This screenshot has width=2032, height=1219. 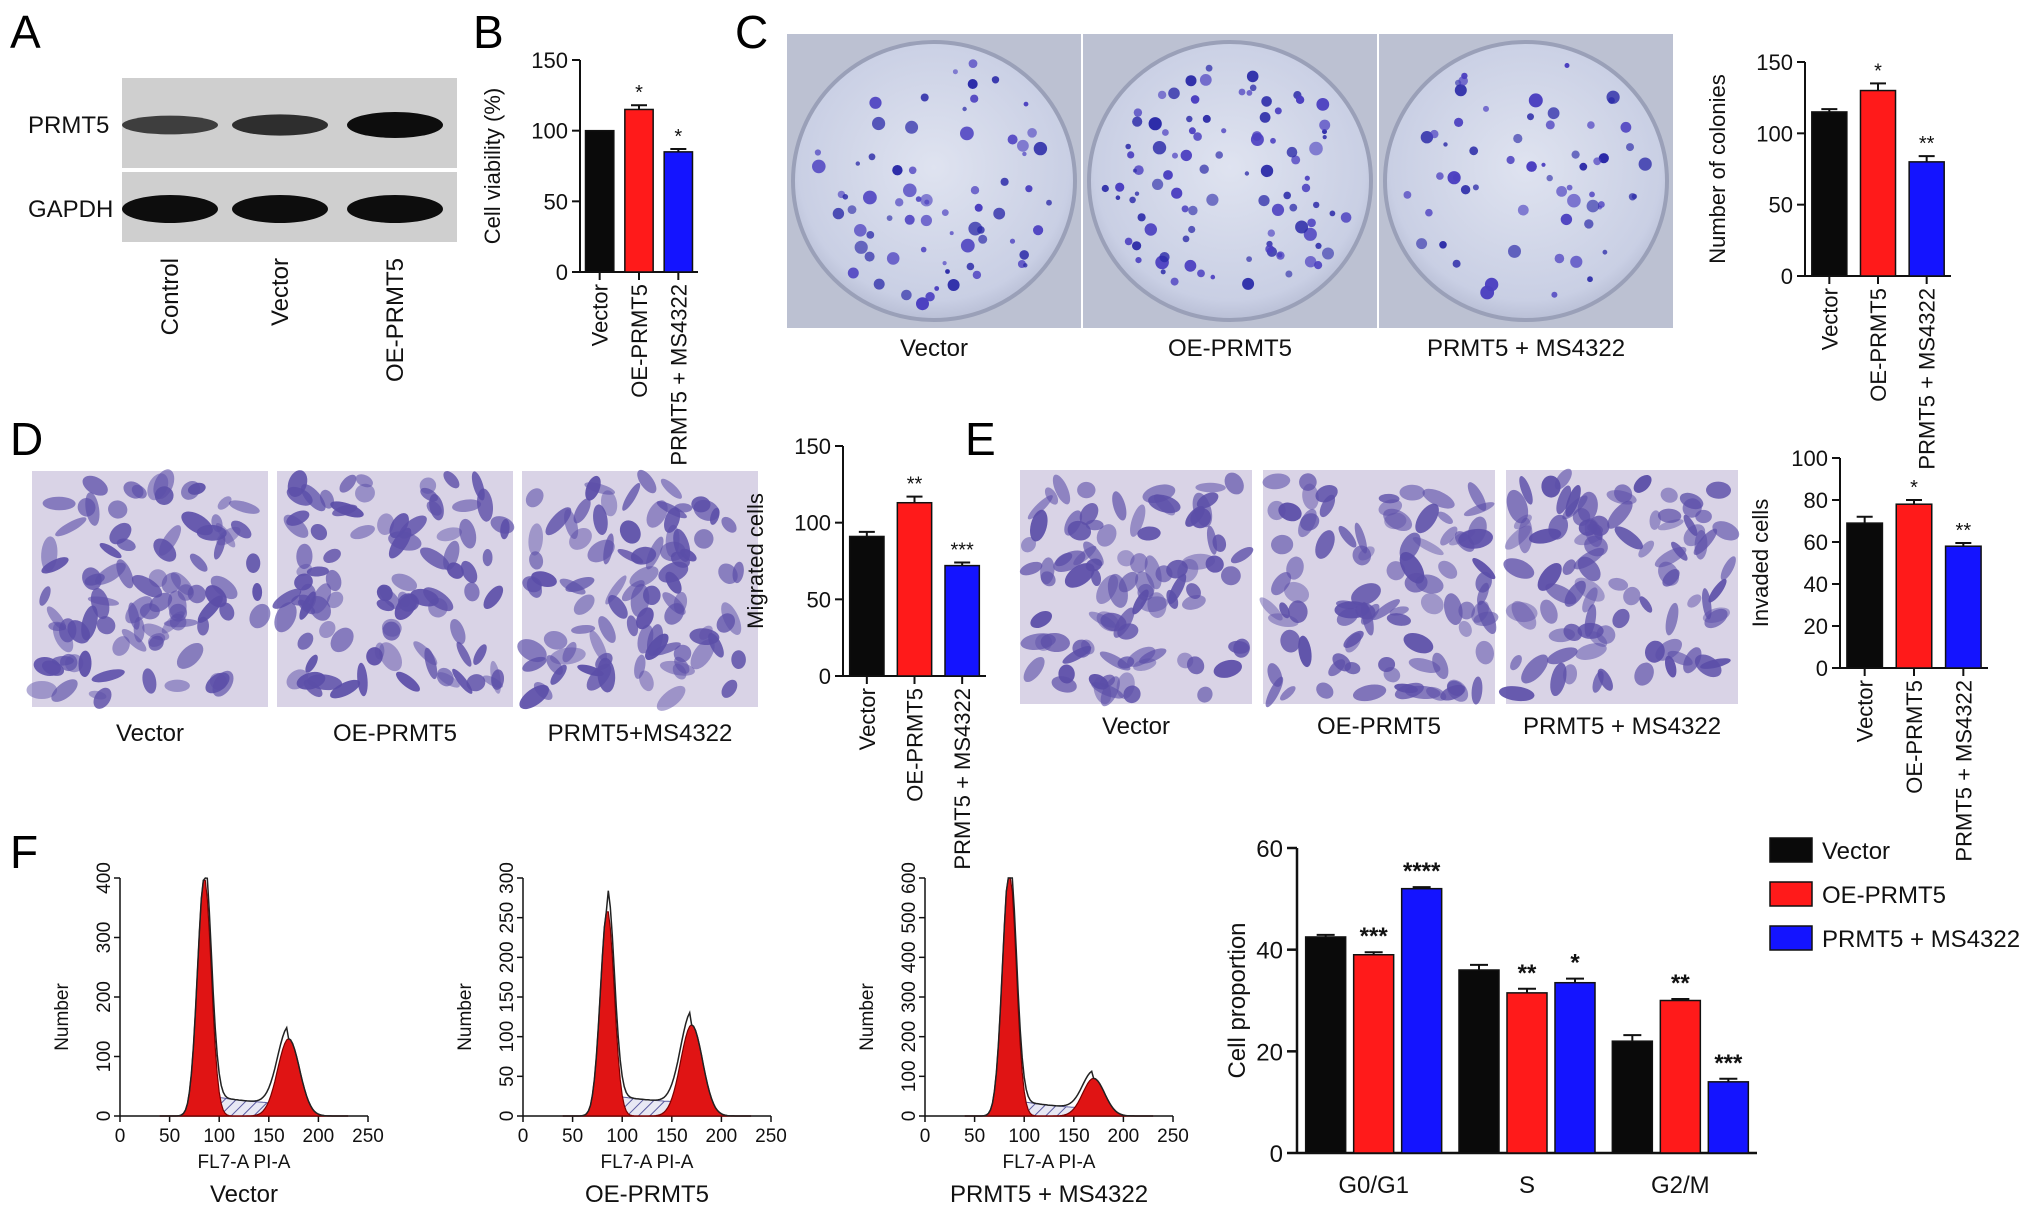 What do you see at coordinates (1781, 205) in the screenshot?
I see `y-tick-label: 50` at bounding box center [1781, 205].